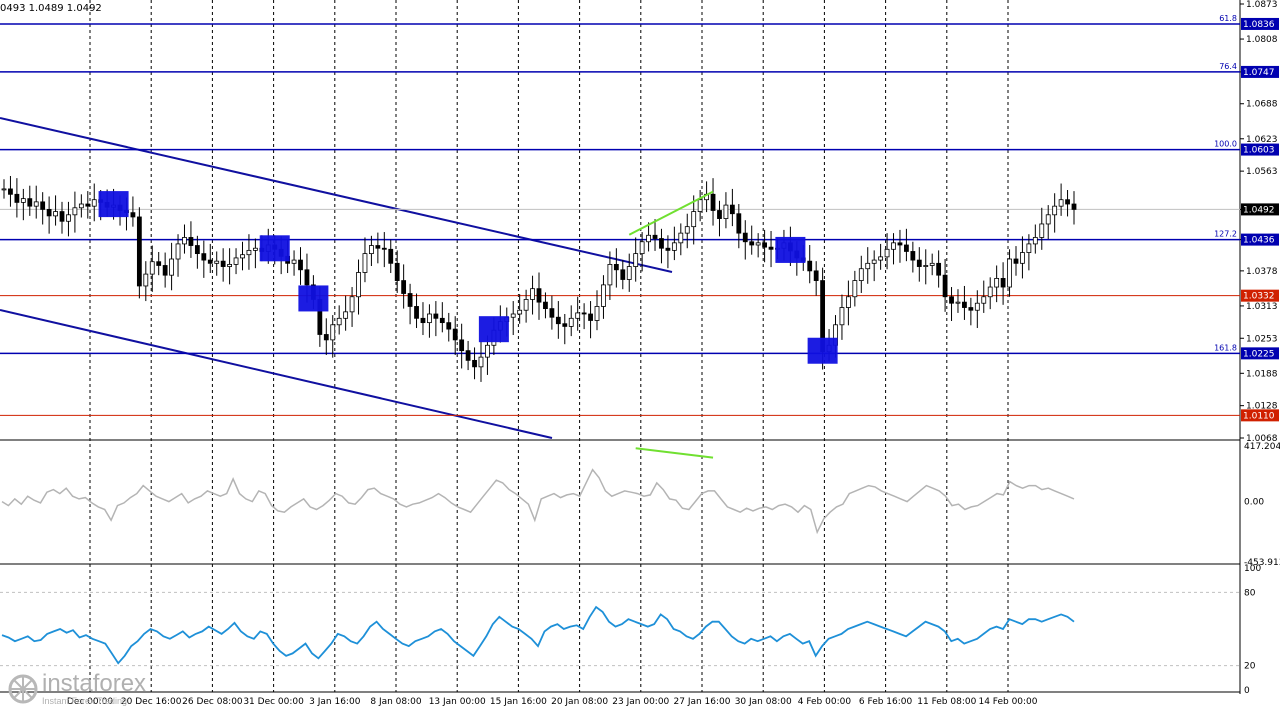 The width and height of the screenshot is (1280, 711). I want to click on fib-level-label: 127.2, so click(1225, 234).